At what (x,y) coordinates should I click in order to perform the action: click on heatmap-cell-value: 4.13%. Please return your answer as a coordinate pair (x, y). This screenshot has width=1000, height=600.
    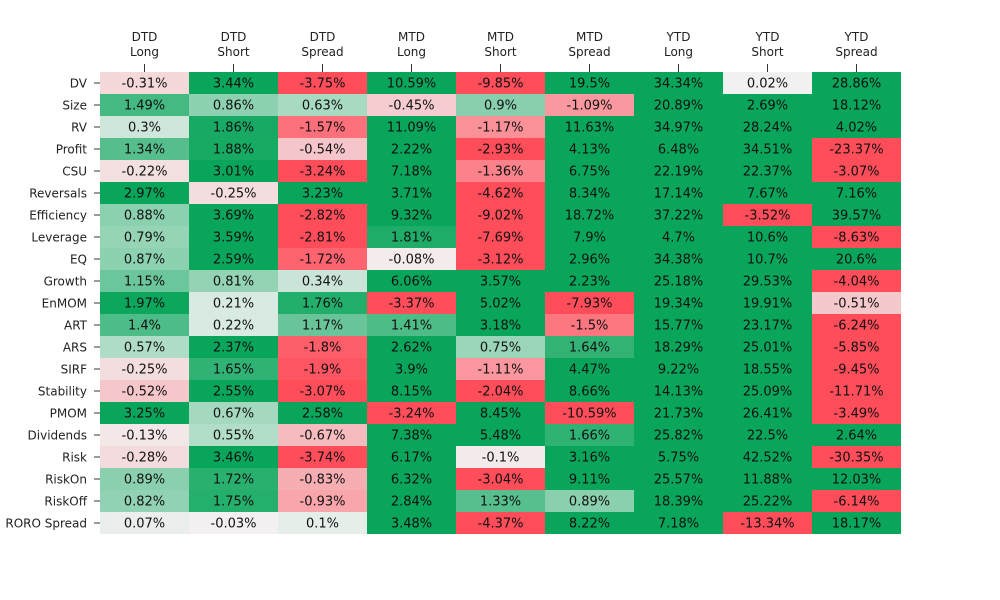
    Looking at the image, I should click on (589, 150).